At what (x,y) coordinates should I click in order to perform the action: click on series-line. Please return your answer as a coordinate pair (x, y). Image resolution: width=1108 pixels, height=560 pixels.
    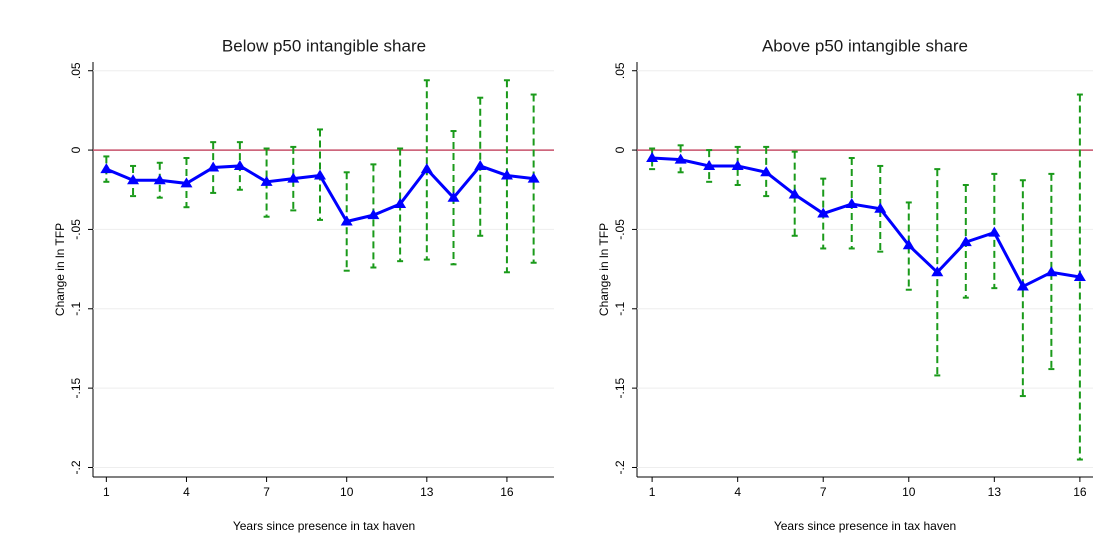
    Looking at the image, I should click on (866, 222).